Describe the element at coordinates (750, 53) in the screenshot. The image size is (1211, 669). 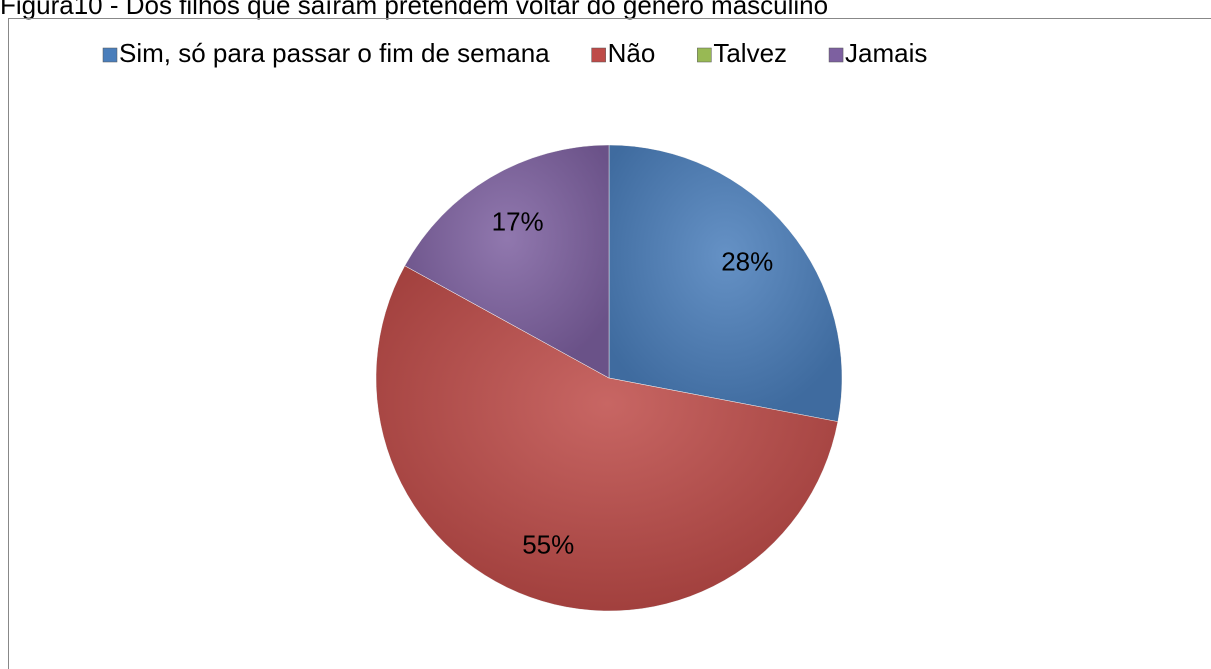
I see `legend-label: Talvez` at that location.